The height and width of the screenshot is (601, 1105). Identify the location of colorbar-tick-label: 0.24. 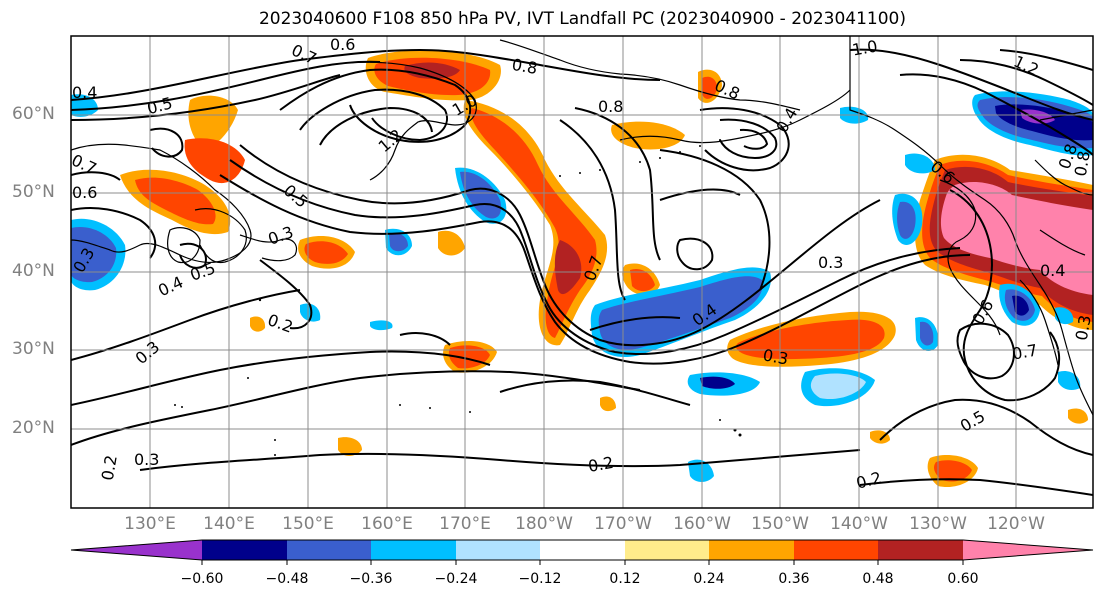
(709, 579).